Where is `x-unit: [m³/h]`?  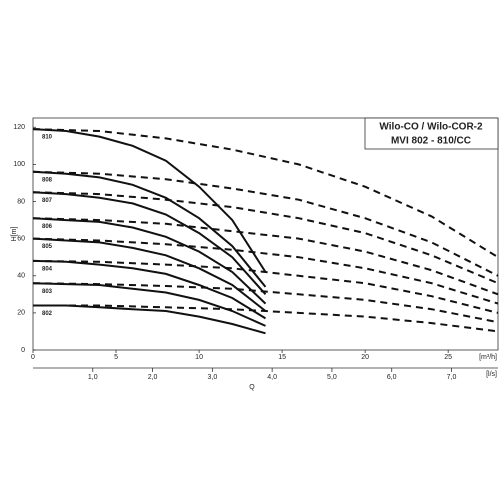
x-unit: [m³/h] is located at coordinates (488, 357).